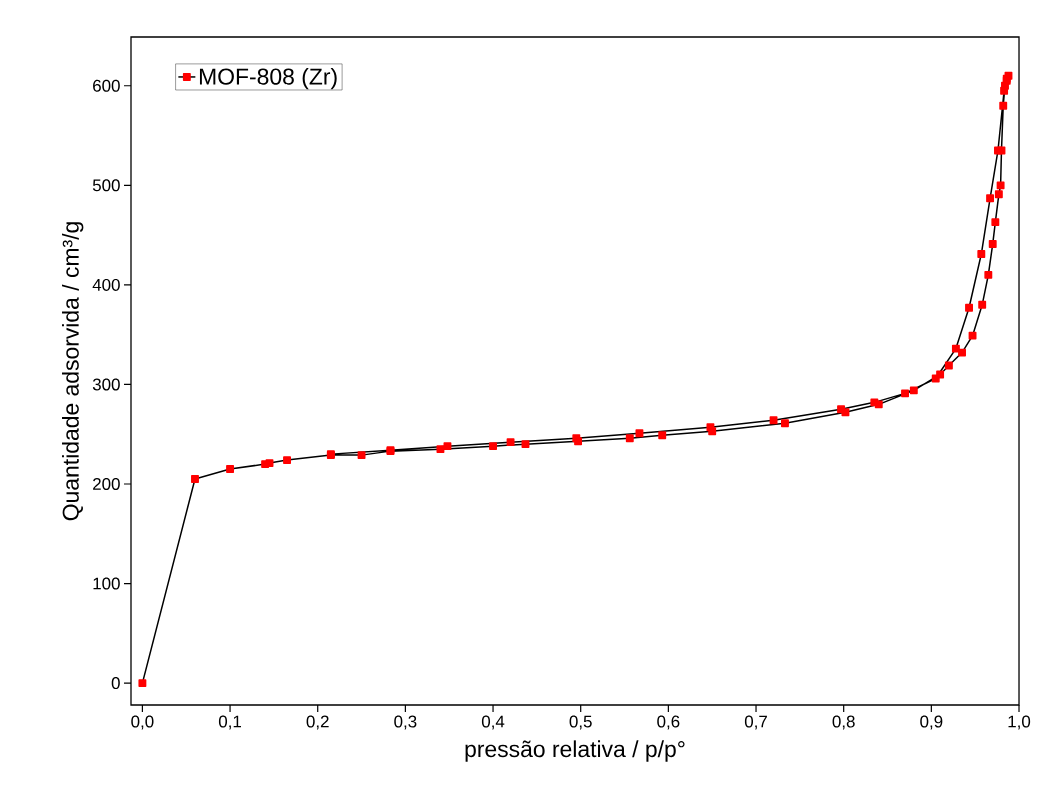  What do you see at coordinates (106, 85) in the screenshot?
I see `y-tick-label: 600` at bounding box center [106, 85].